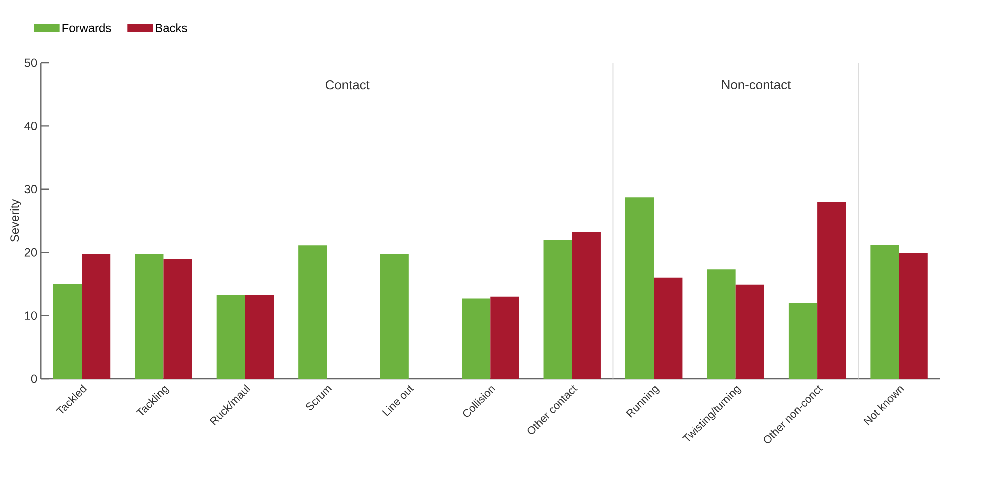 This screenshot has width=981, height=504. Describe the element at coordinates (398, 401) in the screenshot. I see `x-tick-label: Line out` at that location.